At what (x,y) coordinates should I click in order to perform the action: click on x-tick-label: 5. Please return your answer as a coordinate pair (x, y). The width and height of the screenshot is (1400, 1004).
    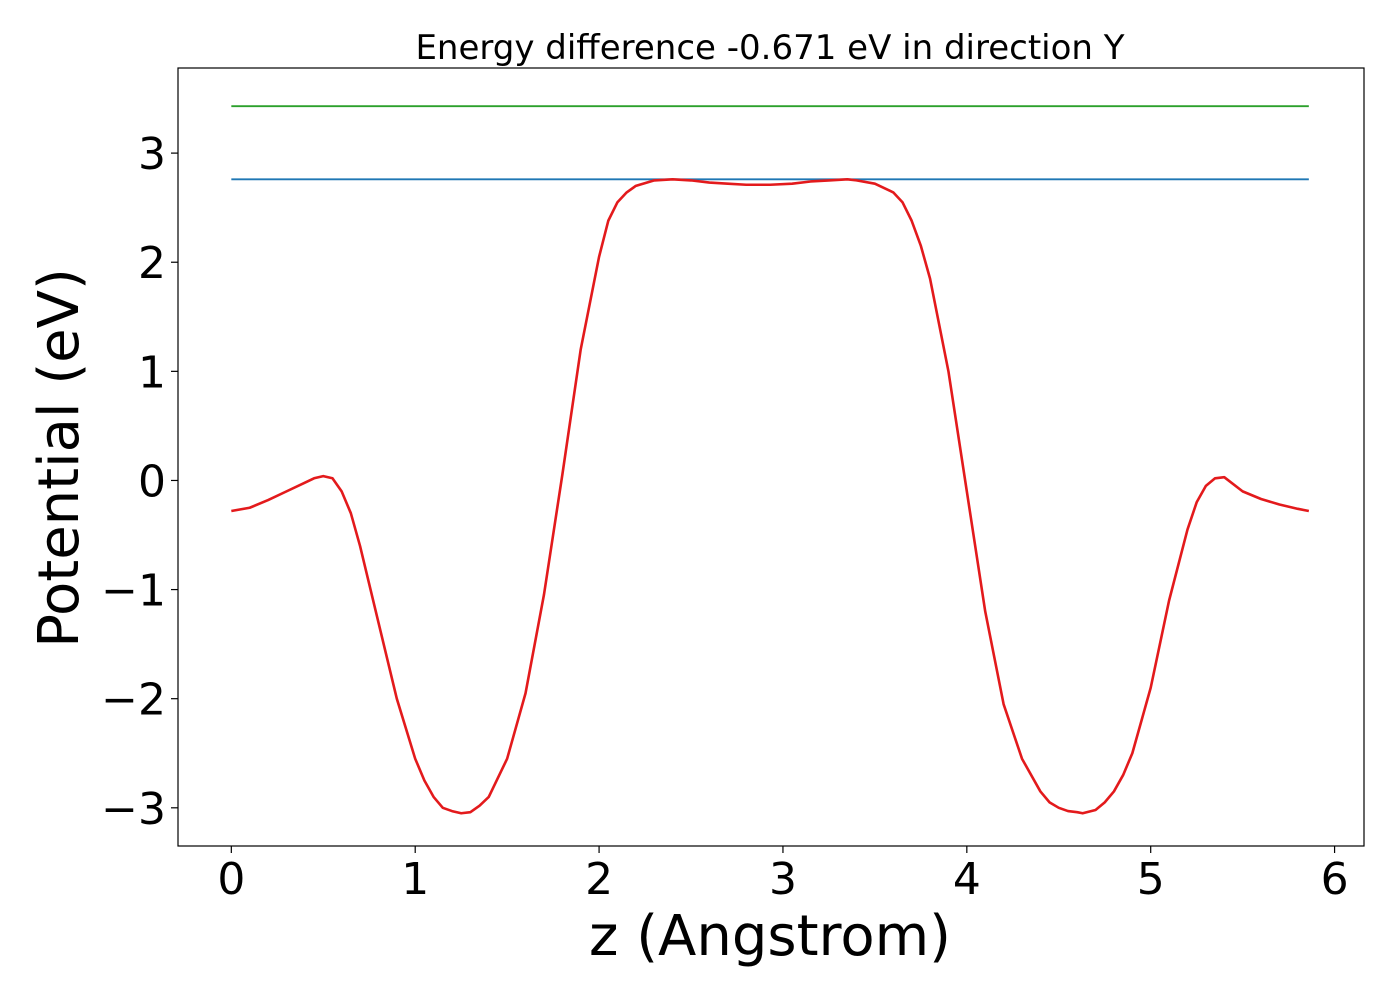
    Looking at the image, I should click on (1151, 879).